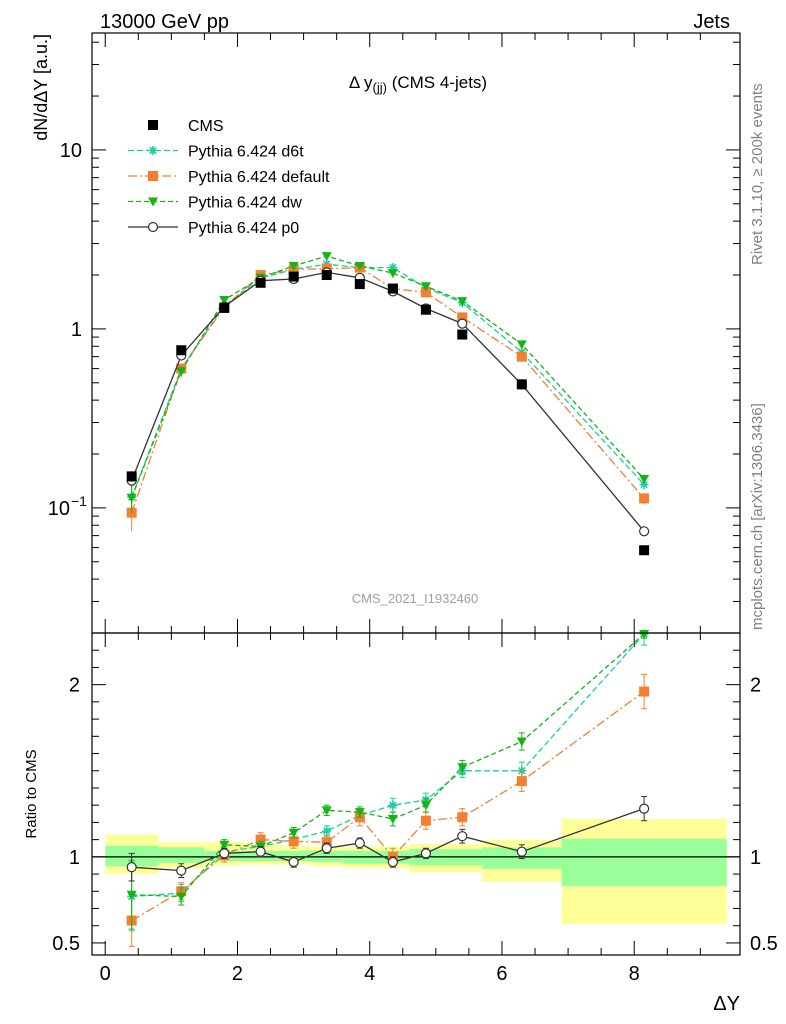 Image resolution: width=786 pixels, height=1024 pixels. Describe the element at coordinates (74, 858) in the screenshot. I see `ratio-y-tick-label: 1` at that location.